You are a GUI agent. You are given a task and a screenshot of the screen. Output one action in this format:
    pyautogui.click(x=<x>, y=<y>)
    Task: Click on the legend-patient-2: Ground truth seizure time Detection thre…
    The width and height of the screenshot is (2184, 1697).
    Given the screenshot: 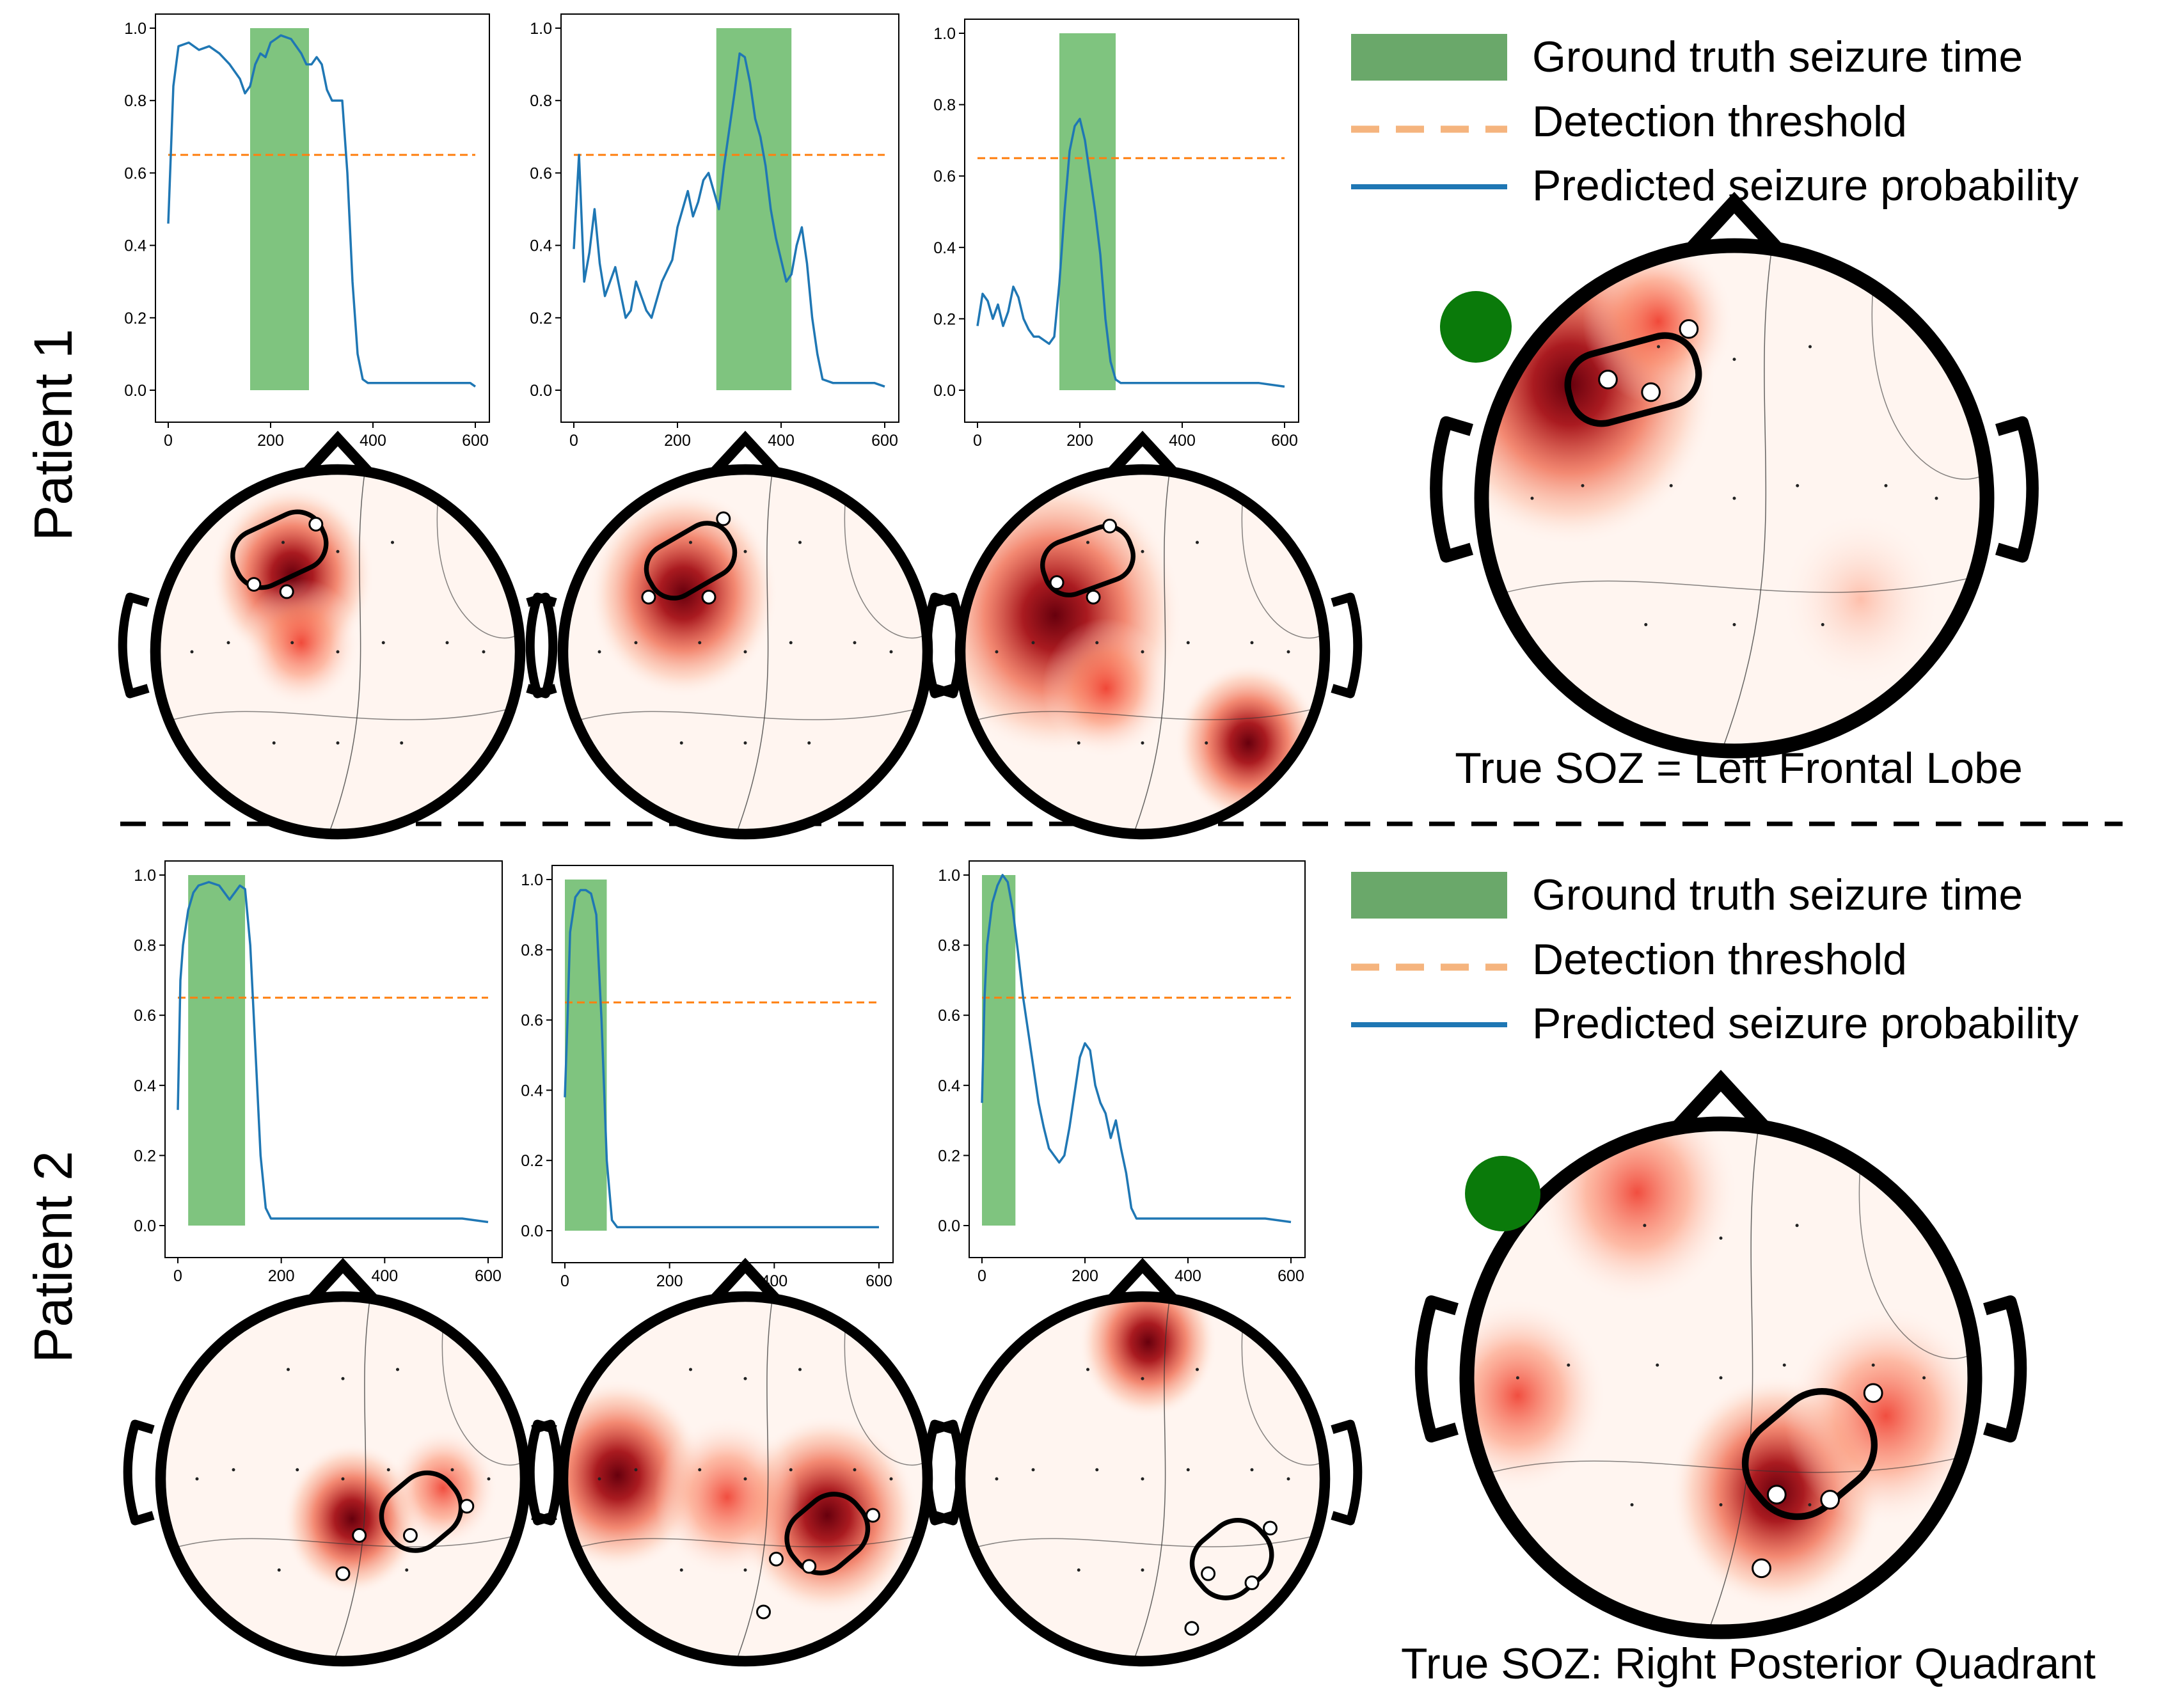 What is the action you would take?
    pyautogui.click(x=1715, y=959)
    